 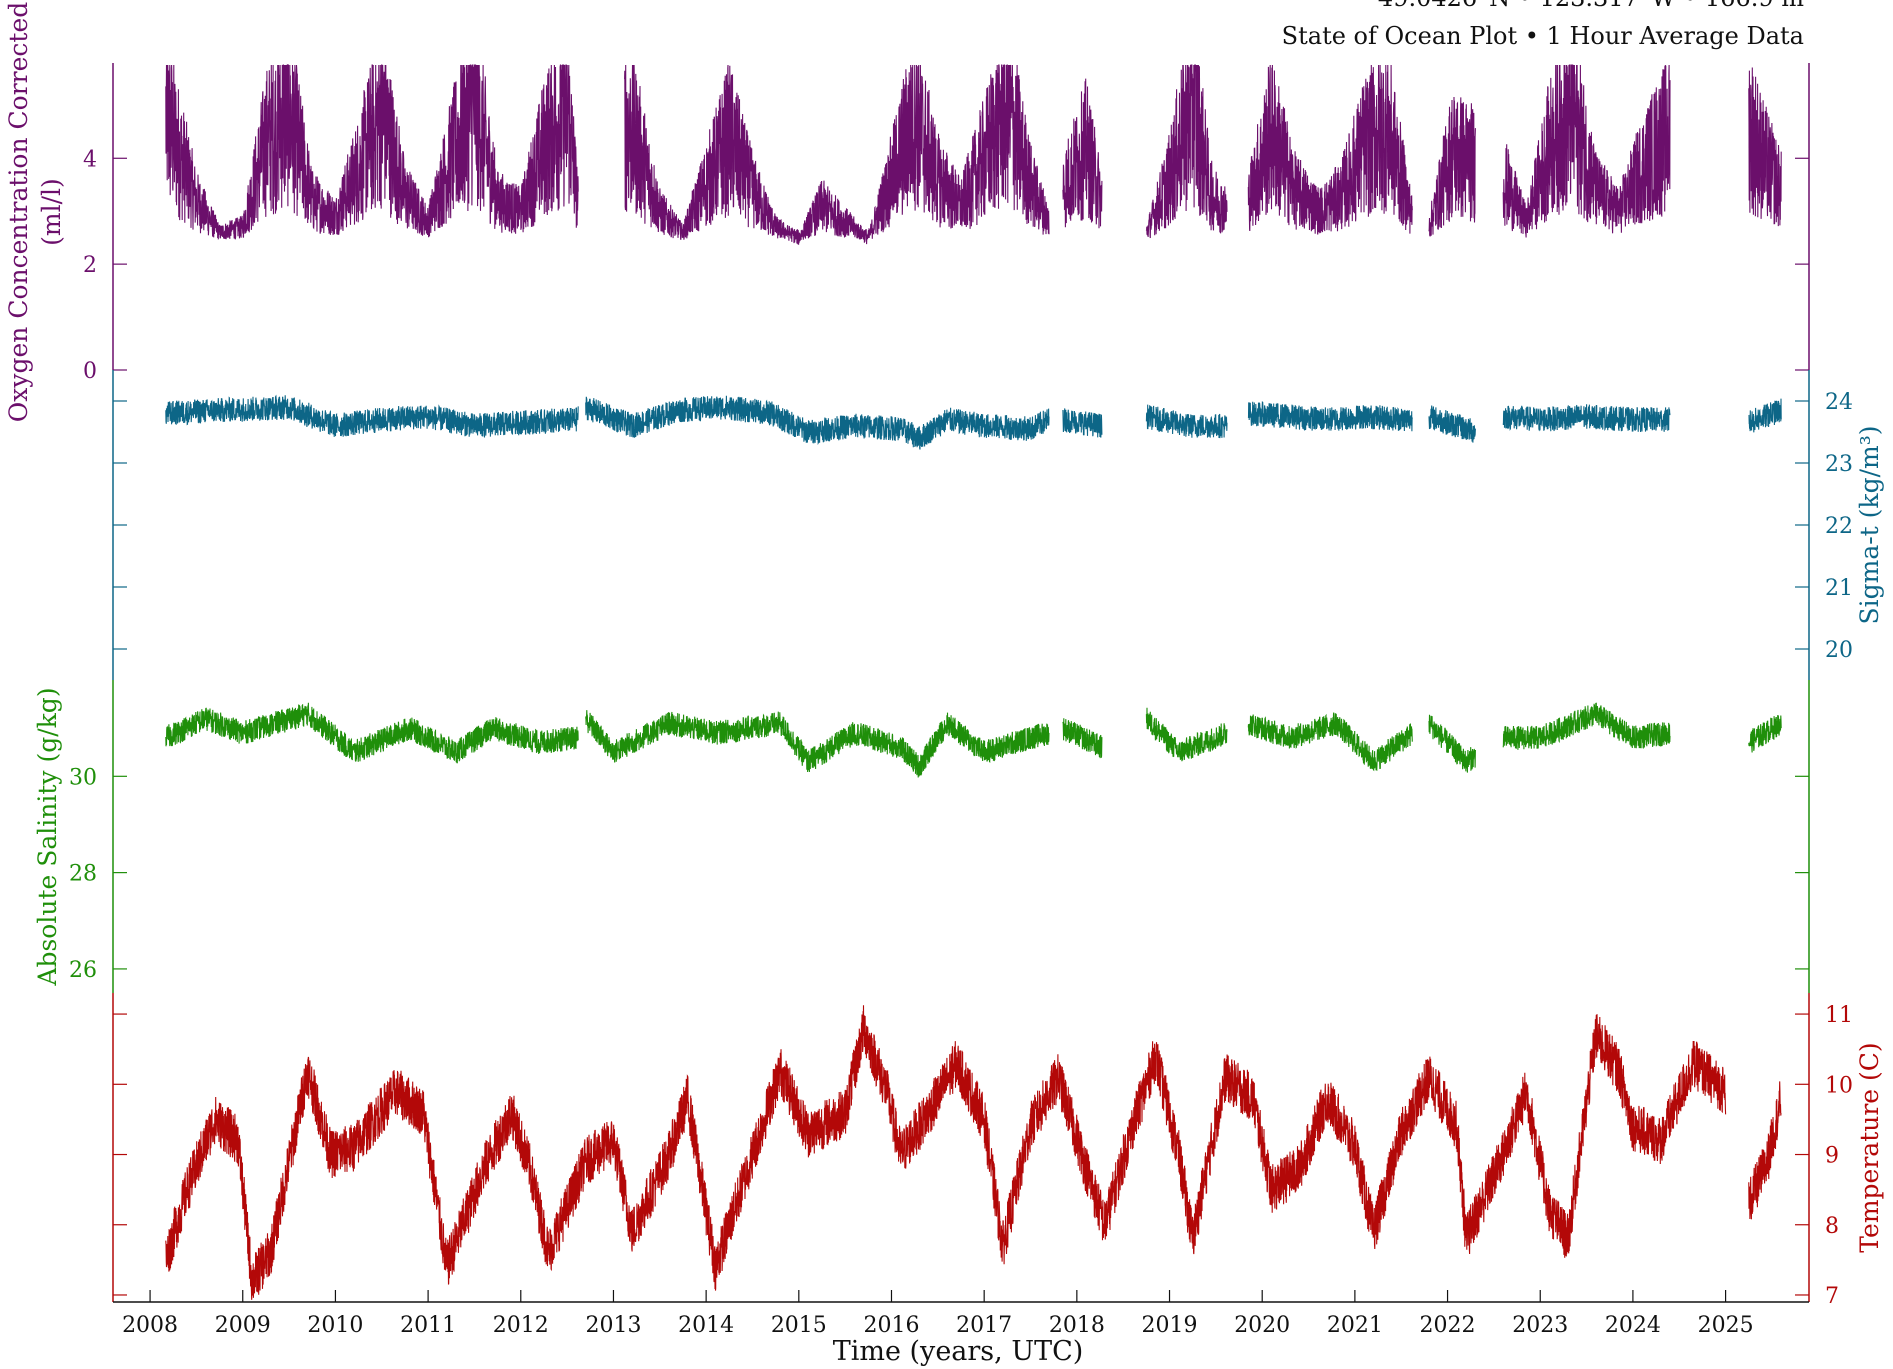 What do you see at coordinates (1077, 1325) in the screenshot?
I see `x-tick-label: 2018` at bounding box center [1077, 1325].